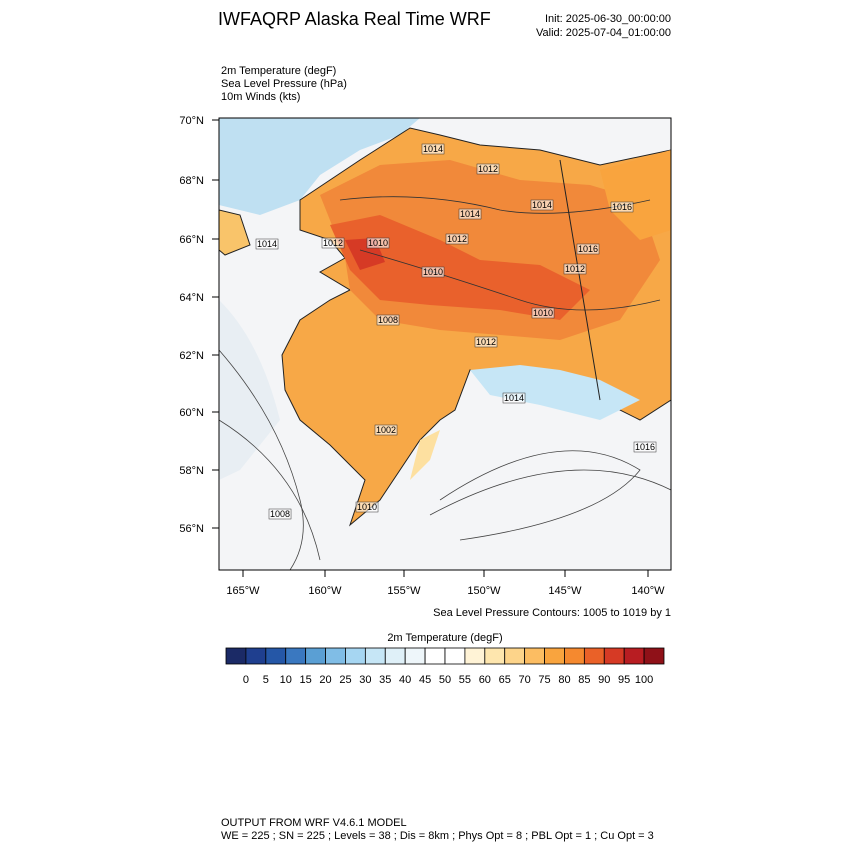  I want to click on lat-label: 64°N, so click(191, 298).